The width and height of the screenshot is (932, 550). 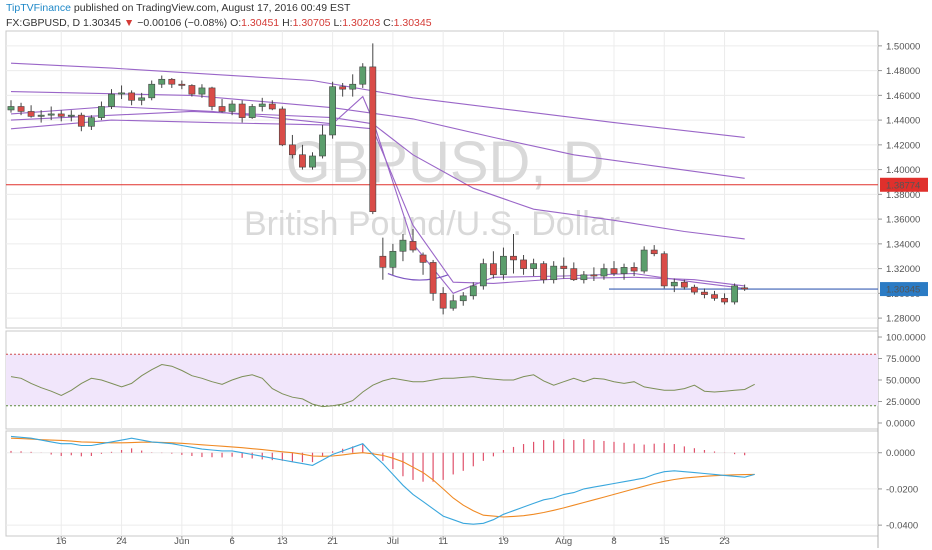 I want to click on price-tick-label: 1.32000, so click(x=903, y=269).